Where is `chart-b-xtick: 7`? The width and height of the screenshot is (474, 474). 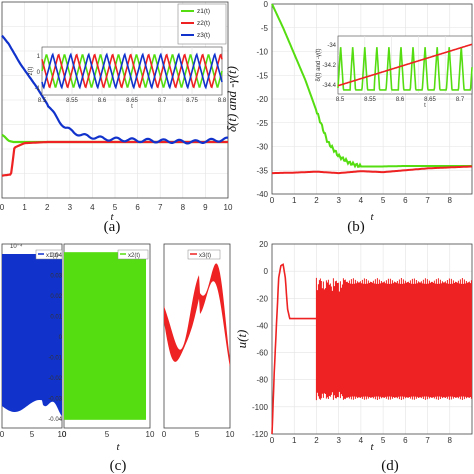
chart-b-xtick: 7 is located at coordinates (427, 200).